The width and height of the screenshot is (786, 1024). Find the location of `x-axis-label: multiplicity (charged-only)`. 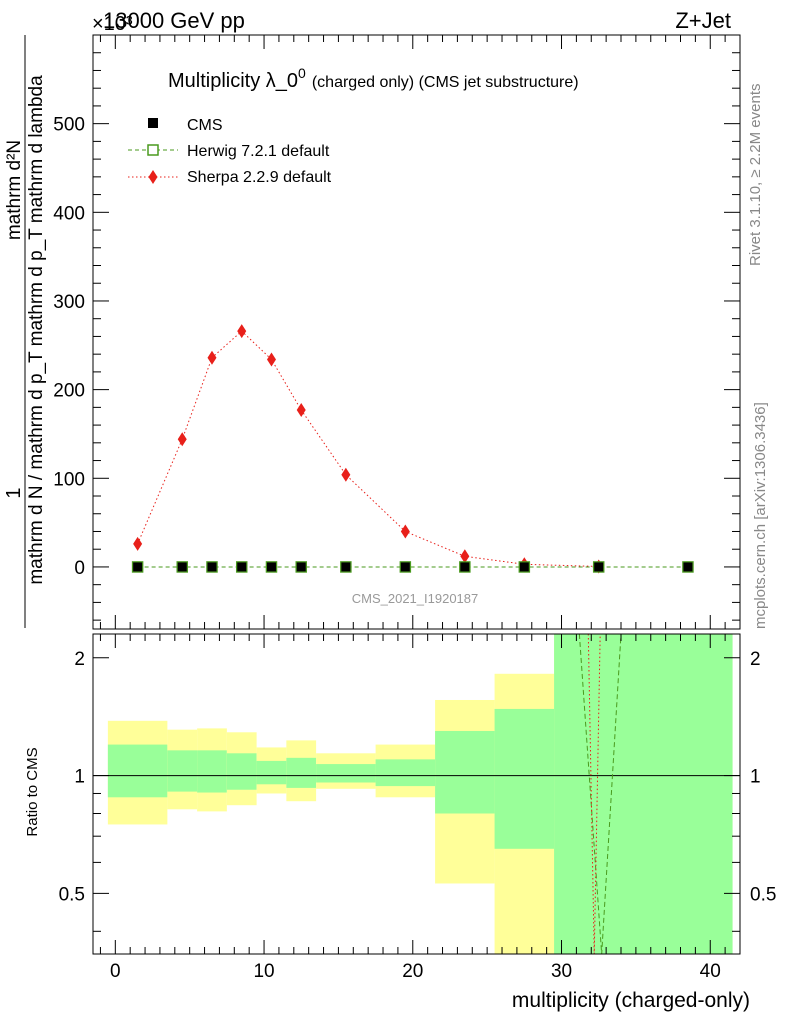

x-axis-label: multiplicity (charged-only) is located at coordinates (631, 1000).